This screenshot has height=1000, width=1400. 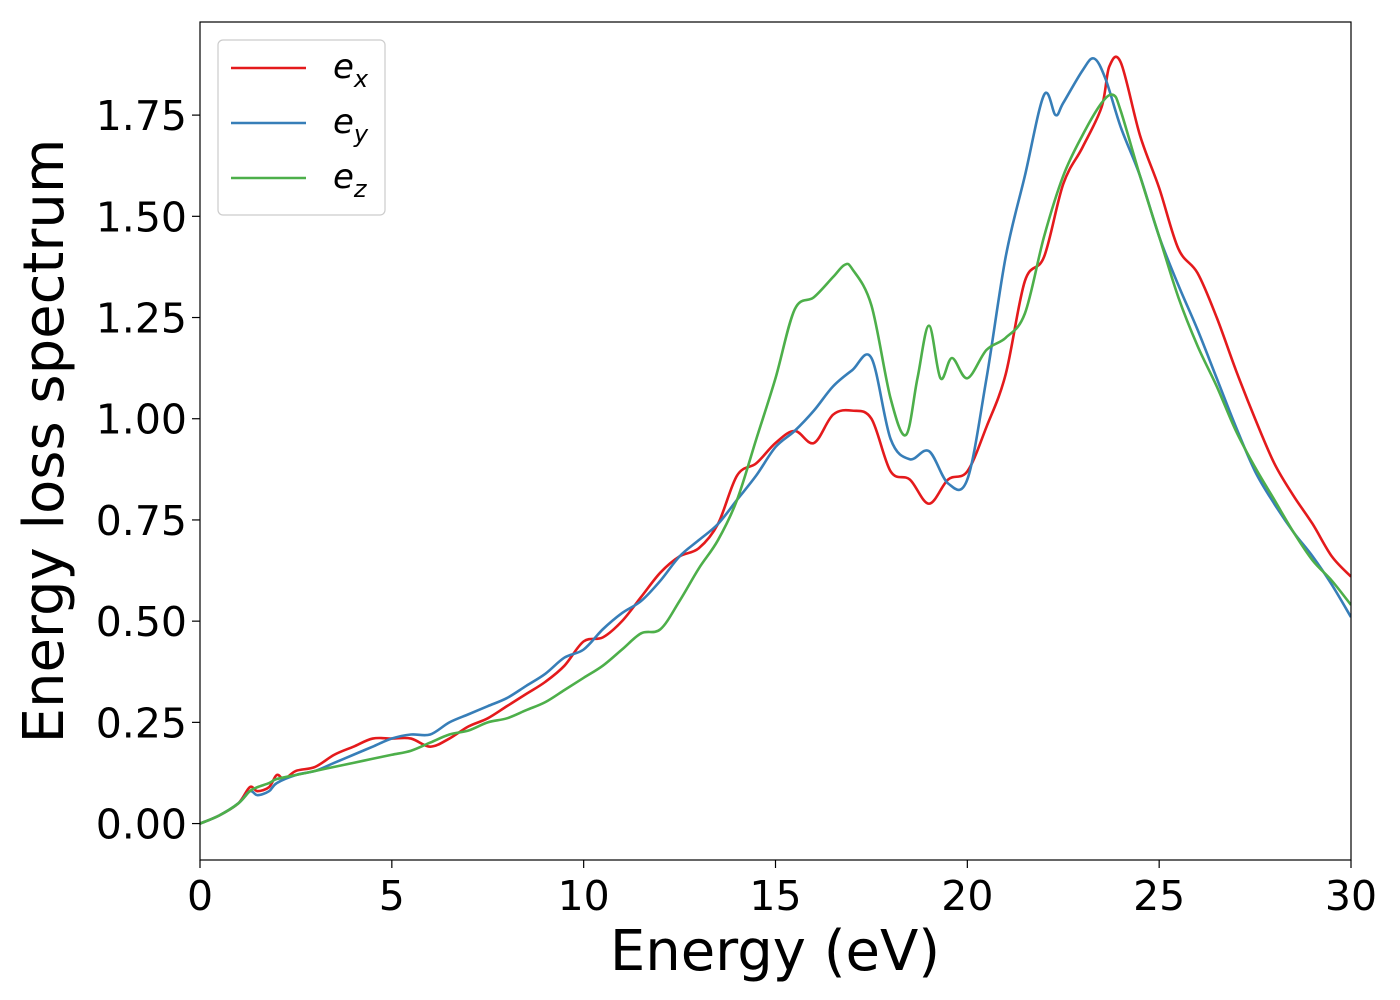 I want to click on y-tick-label: 0.50, so click(x=141, y=622).